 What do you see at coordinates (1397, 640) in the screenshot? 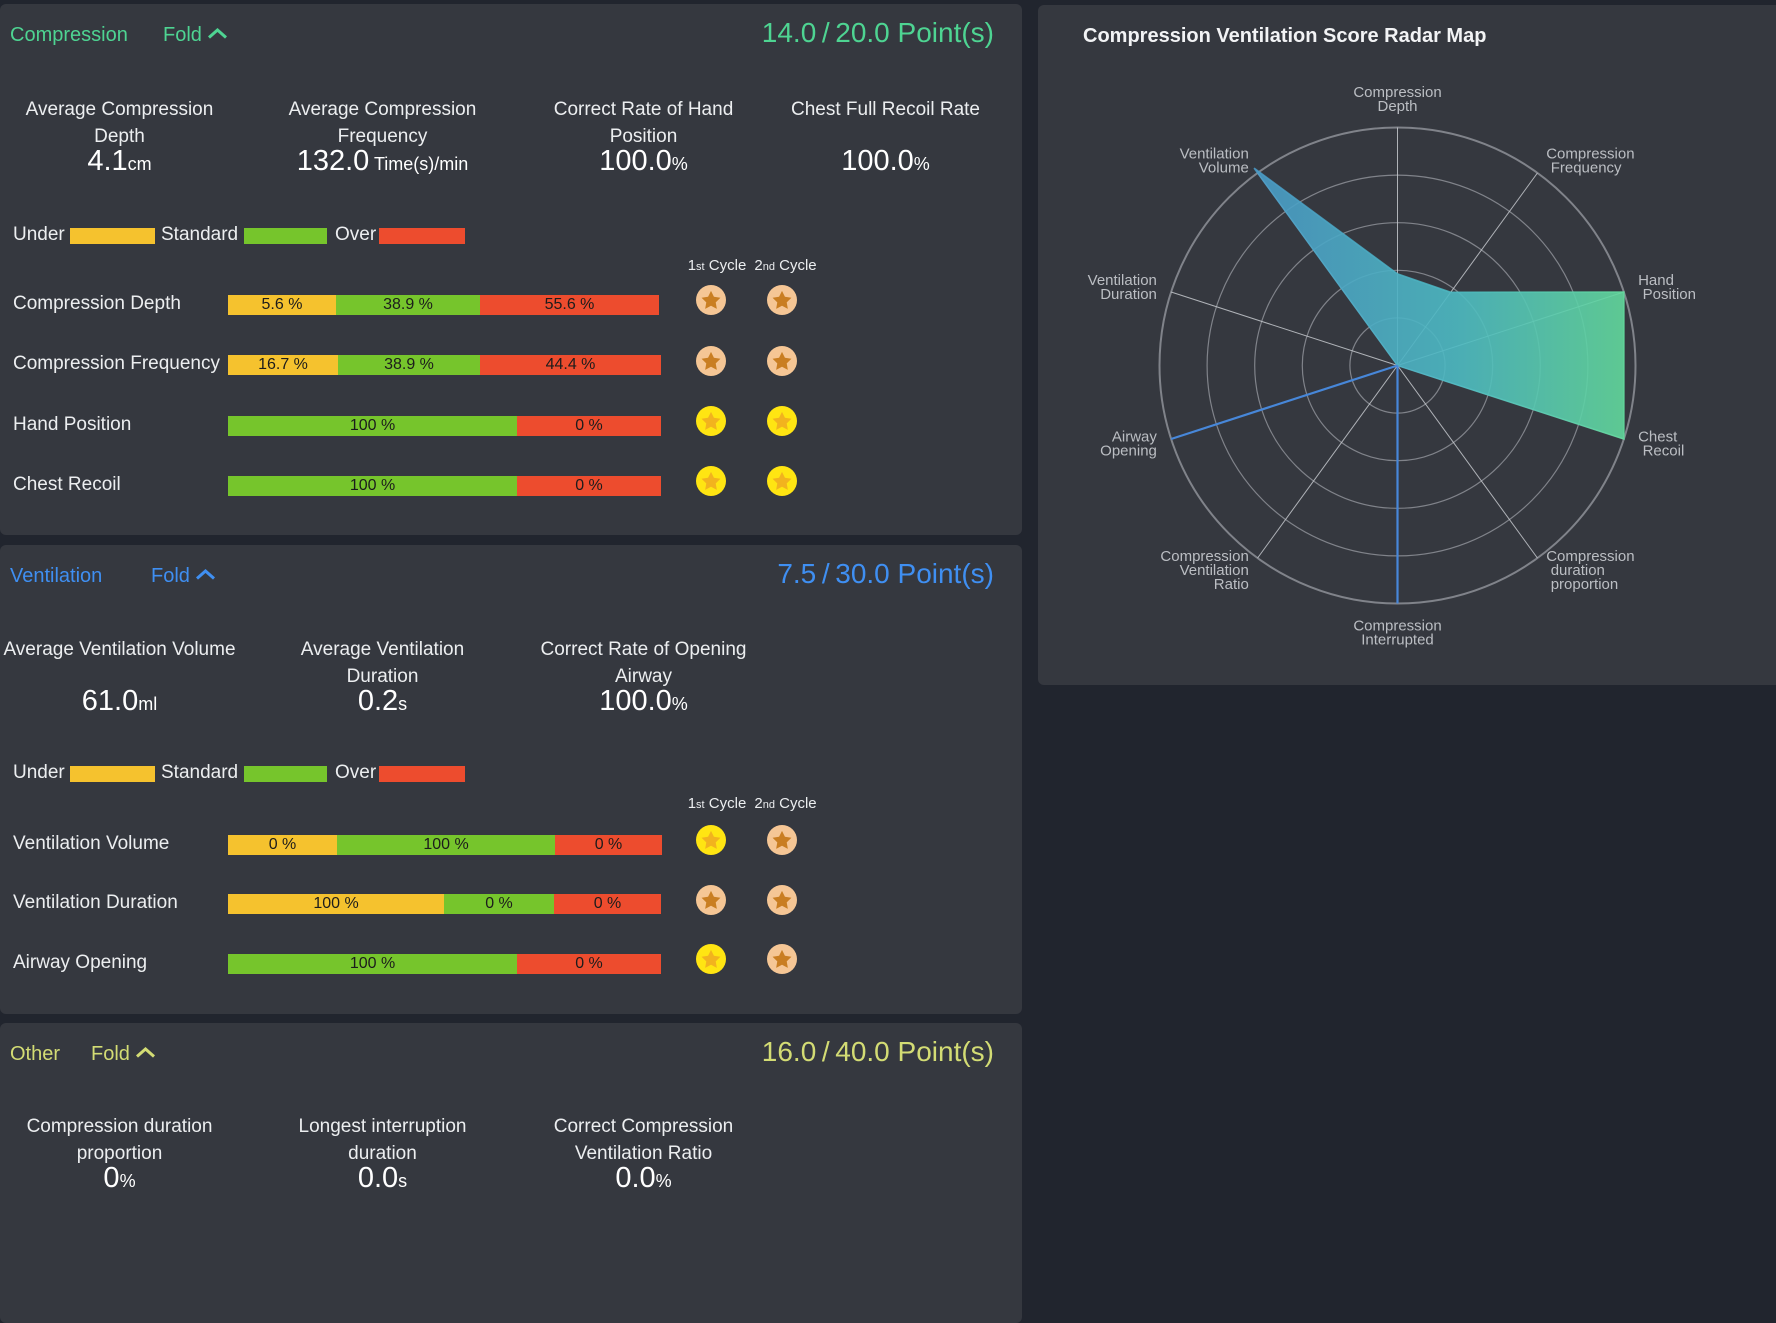
I see `svg-text: Interrupted` at bounding box center [1397, 640].